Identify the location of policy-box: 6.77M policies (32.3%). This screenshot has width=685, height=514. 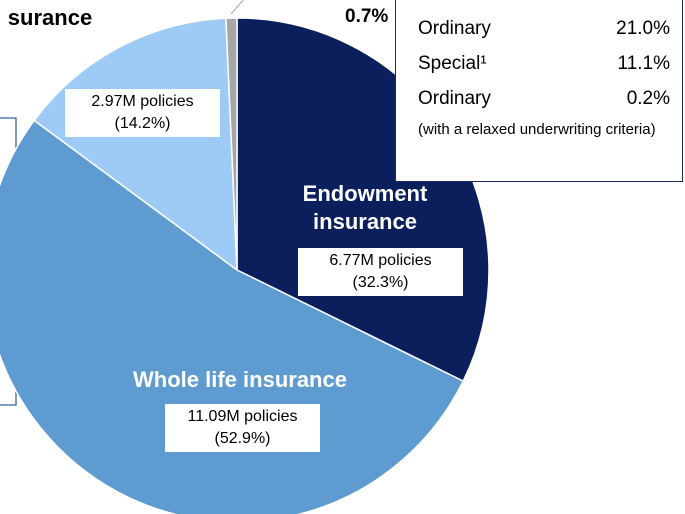
(380, 272).